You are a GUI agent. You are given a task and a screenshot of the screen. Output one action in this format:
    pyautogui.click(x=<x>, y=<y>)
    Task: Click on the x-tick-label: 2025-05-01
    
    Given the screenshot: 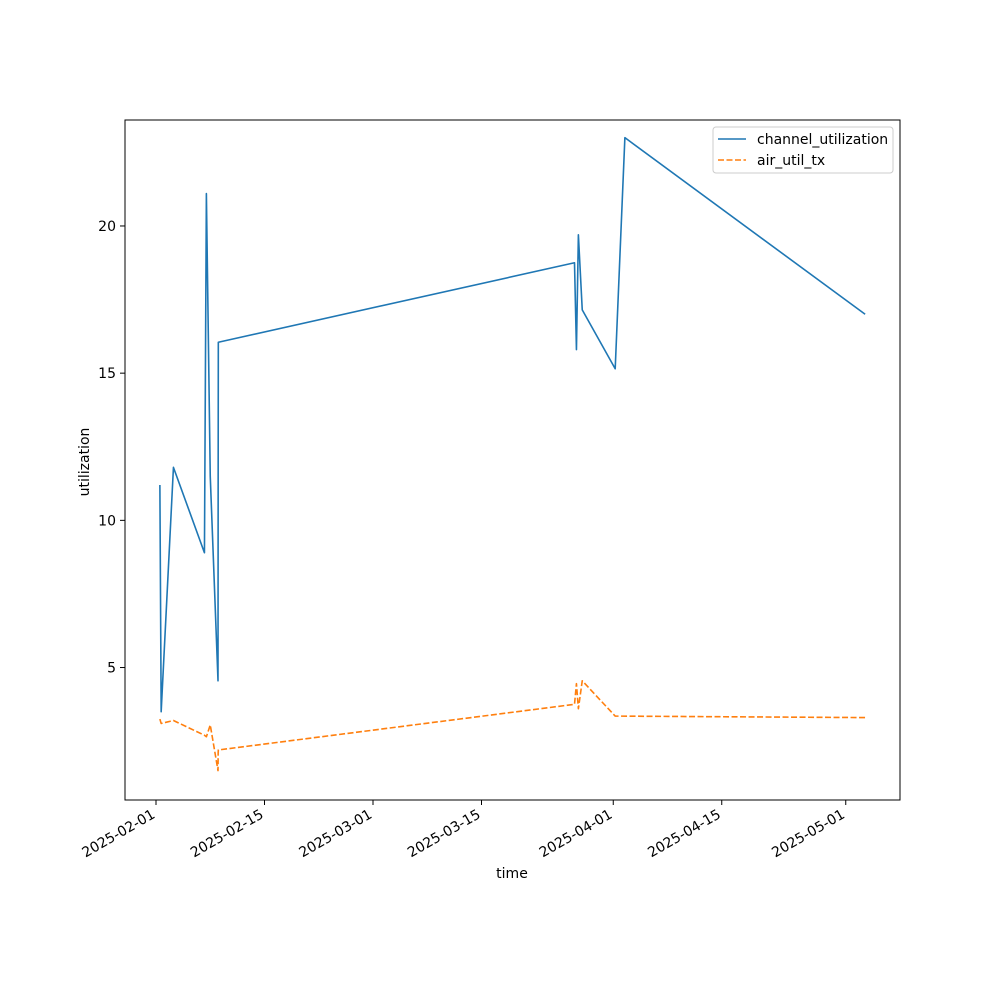 What is the action you would take?
    pyautogui.click(x=808, y=834)
    